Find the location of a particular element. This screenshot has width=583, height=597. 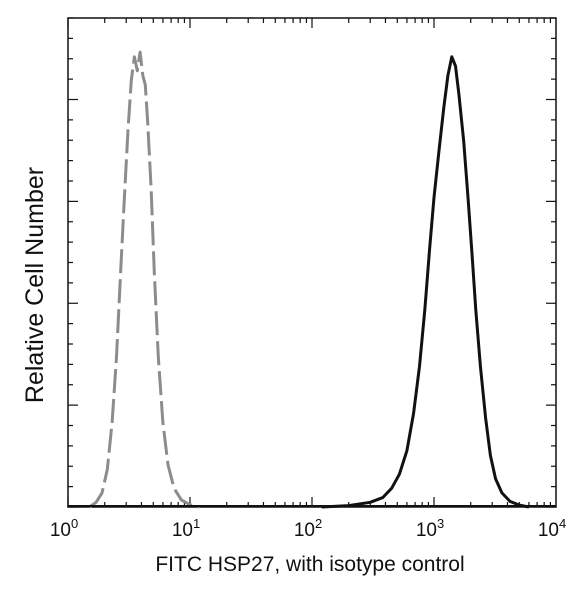

x-tick-labels: 10⁰ 10¹ 10² 10³ 10⁴ is located at coordinates (308, 528).